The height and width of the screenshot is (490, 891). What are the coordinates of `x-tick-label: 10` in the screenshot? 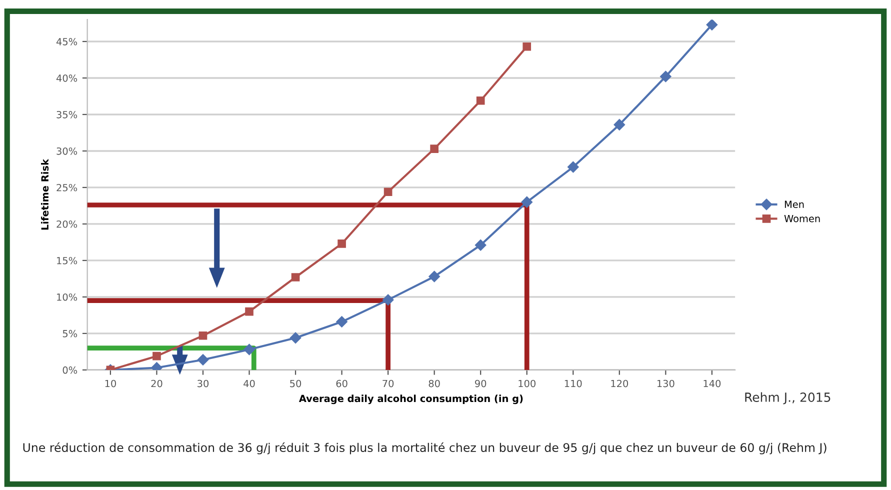 It's located at (110, 384).